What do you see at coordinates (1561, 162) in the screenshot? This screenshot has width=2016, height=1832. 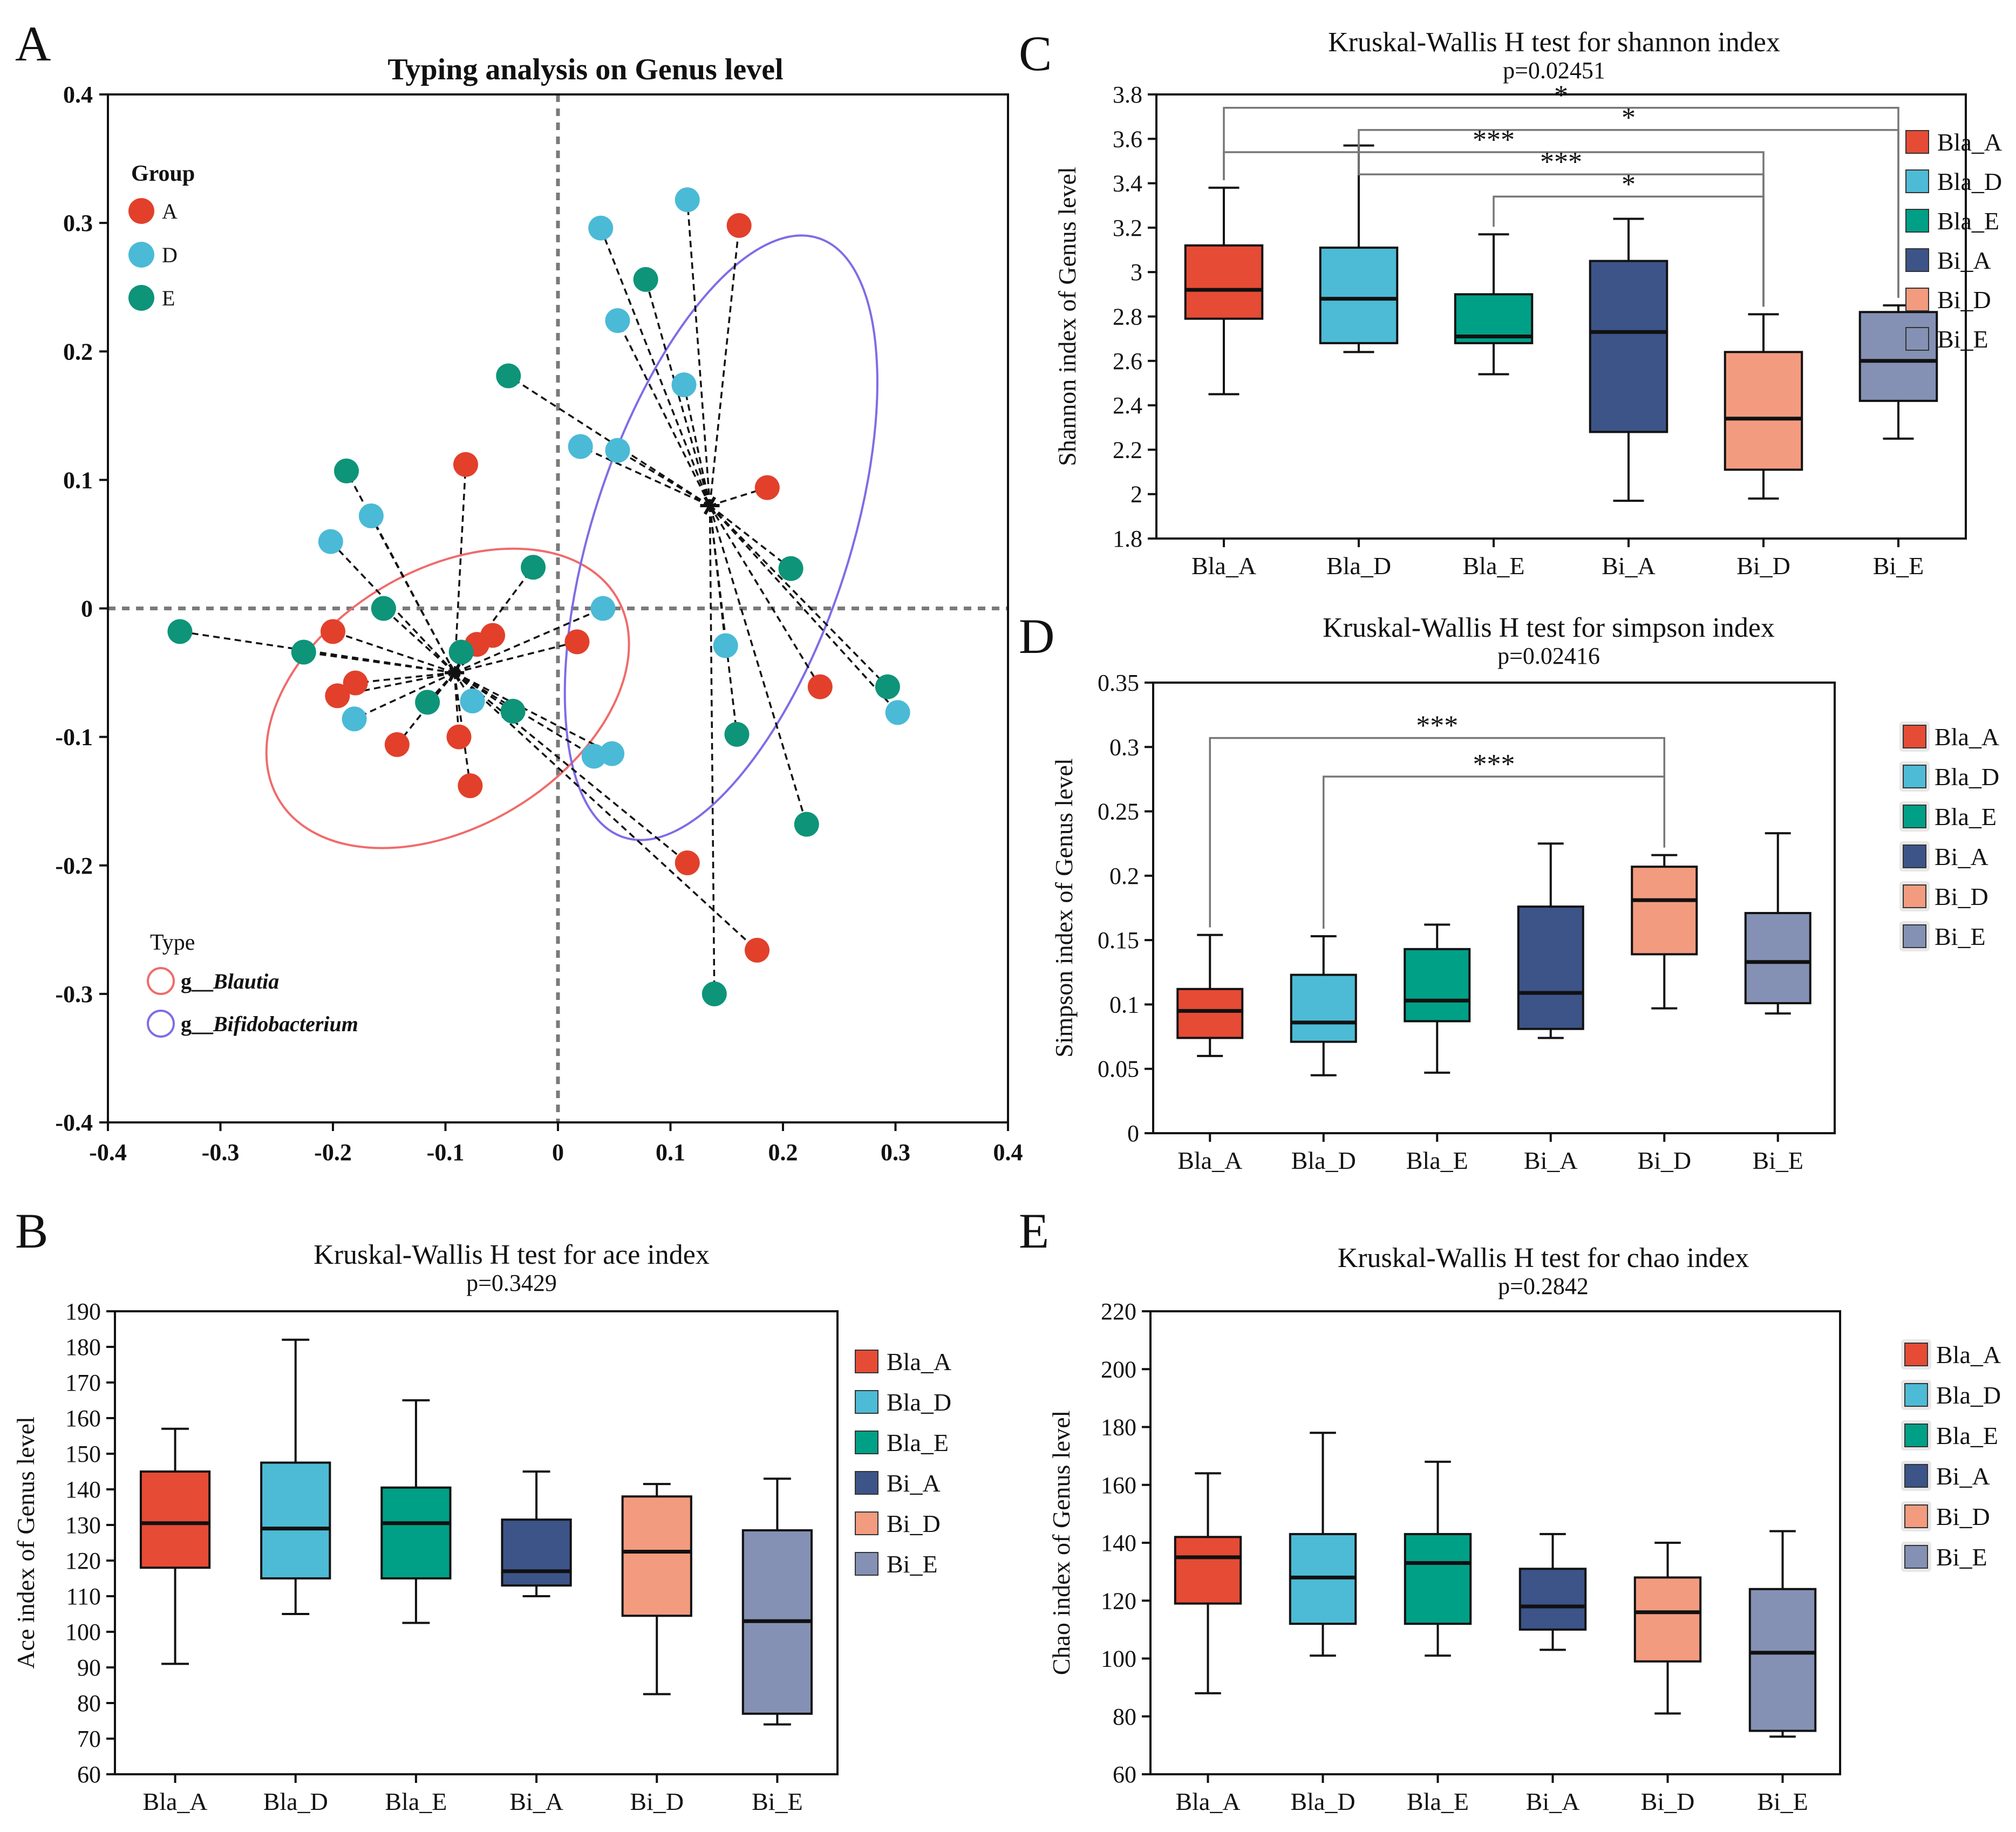 I see `significance-stars: ***` at bounding box center [1561, 162].